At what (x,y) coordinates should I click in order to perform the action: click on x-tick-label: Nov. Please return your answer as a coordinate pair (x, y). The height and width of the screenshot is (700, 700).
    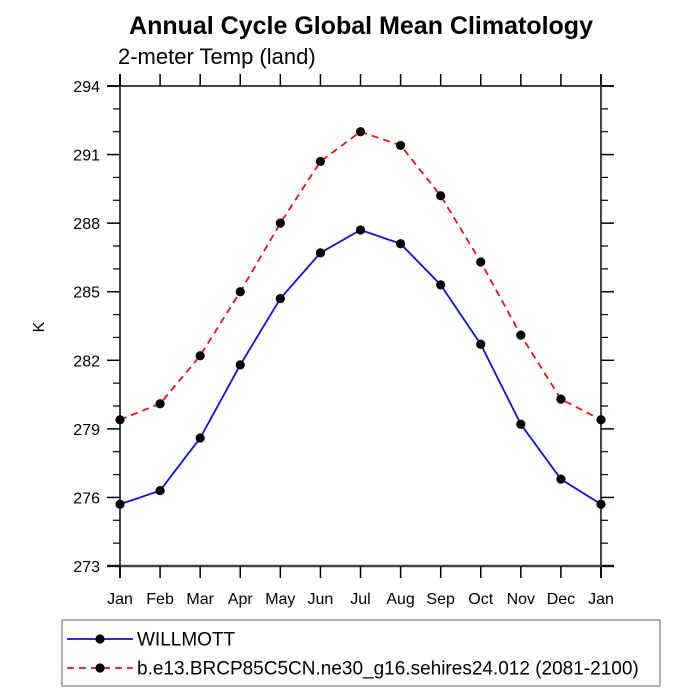
    Looking at the image, I should click on (521, 599).